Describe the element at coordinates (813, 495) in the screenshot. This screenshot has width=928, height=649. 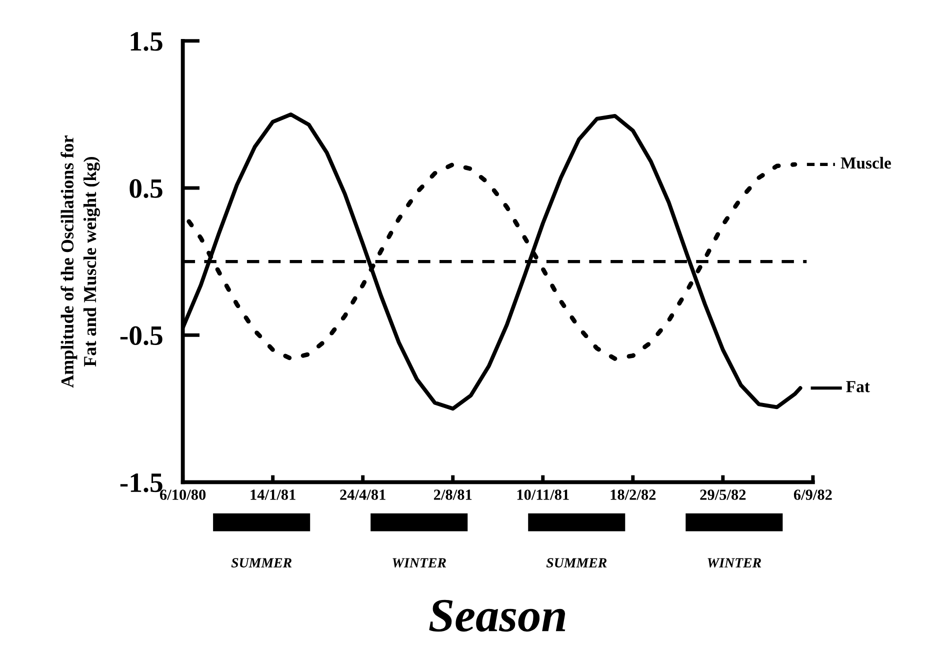
I see `x-tick-label: 6/9/82` at that location.